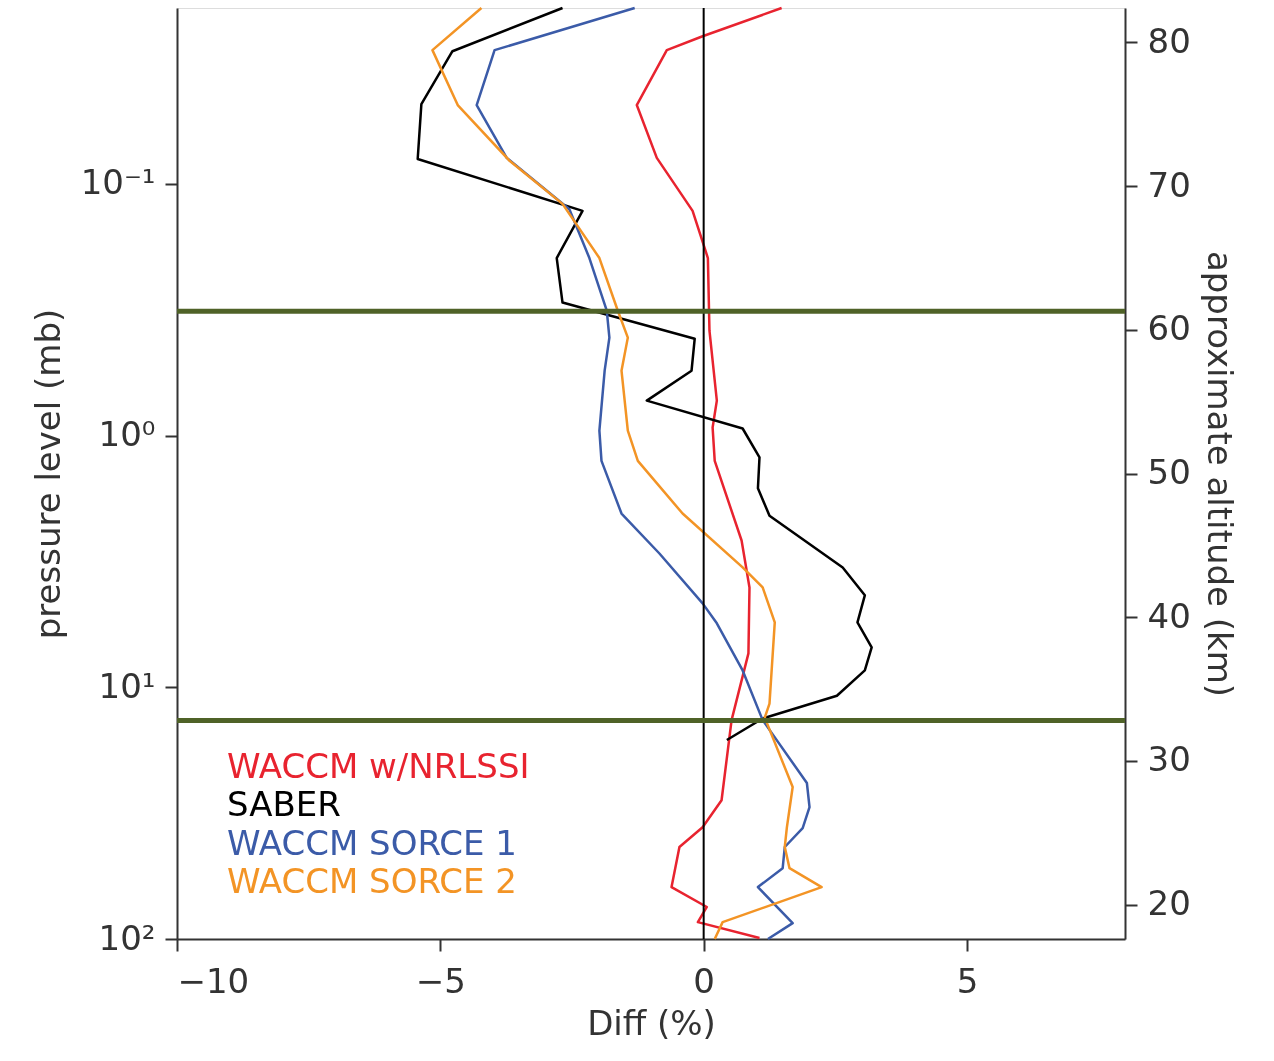  I want to click on y2-axis-title: approximate altitude (km), so click(1219, 474).